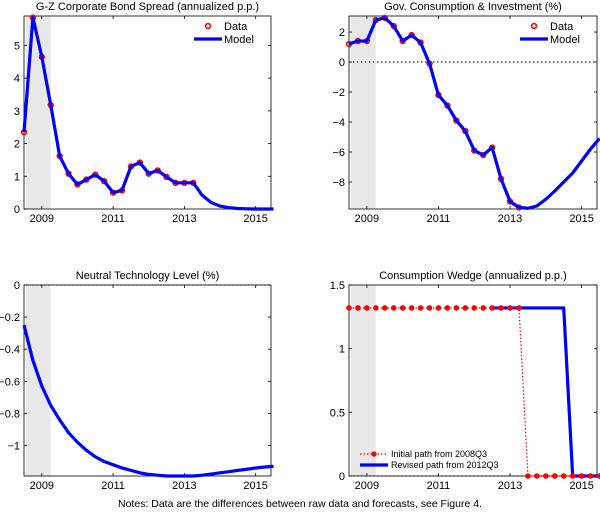  I want to click on panel-title: Gov. Consumption & Investment (%), so click(473, 7).